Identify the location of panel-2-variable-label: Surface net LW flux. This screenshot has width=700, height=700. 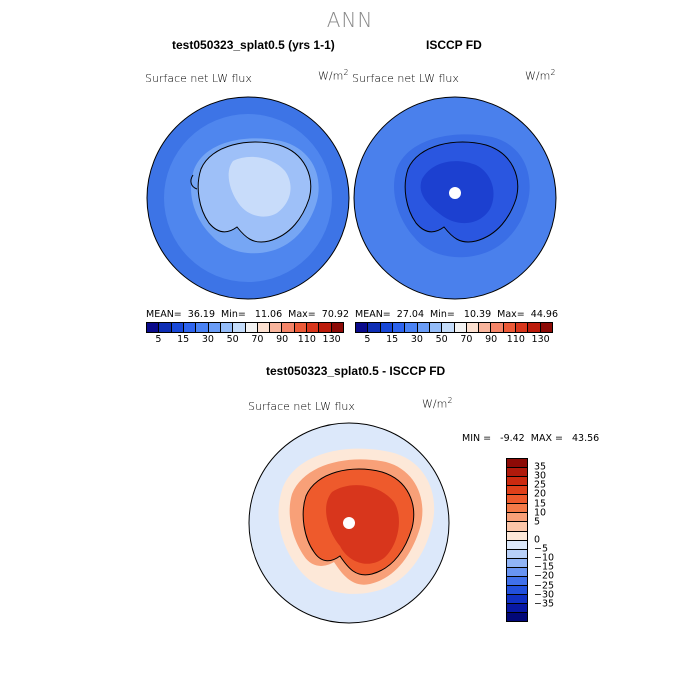
(405, 78).